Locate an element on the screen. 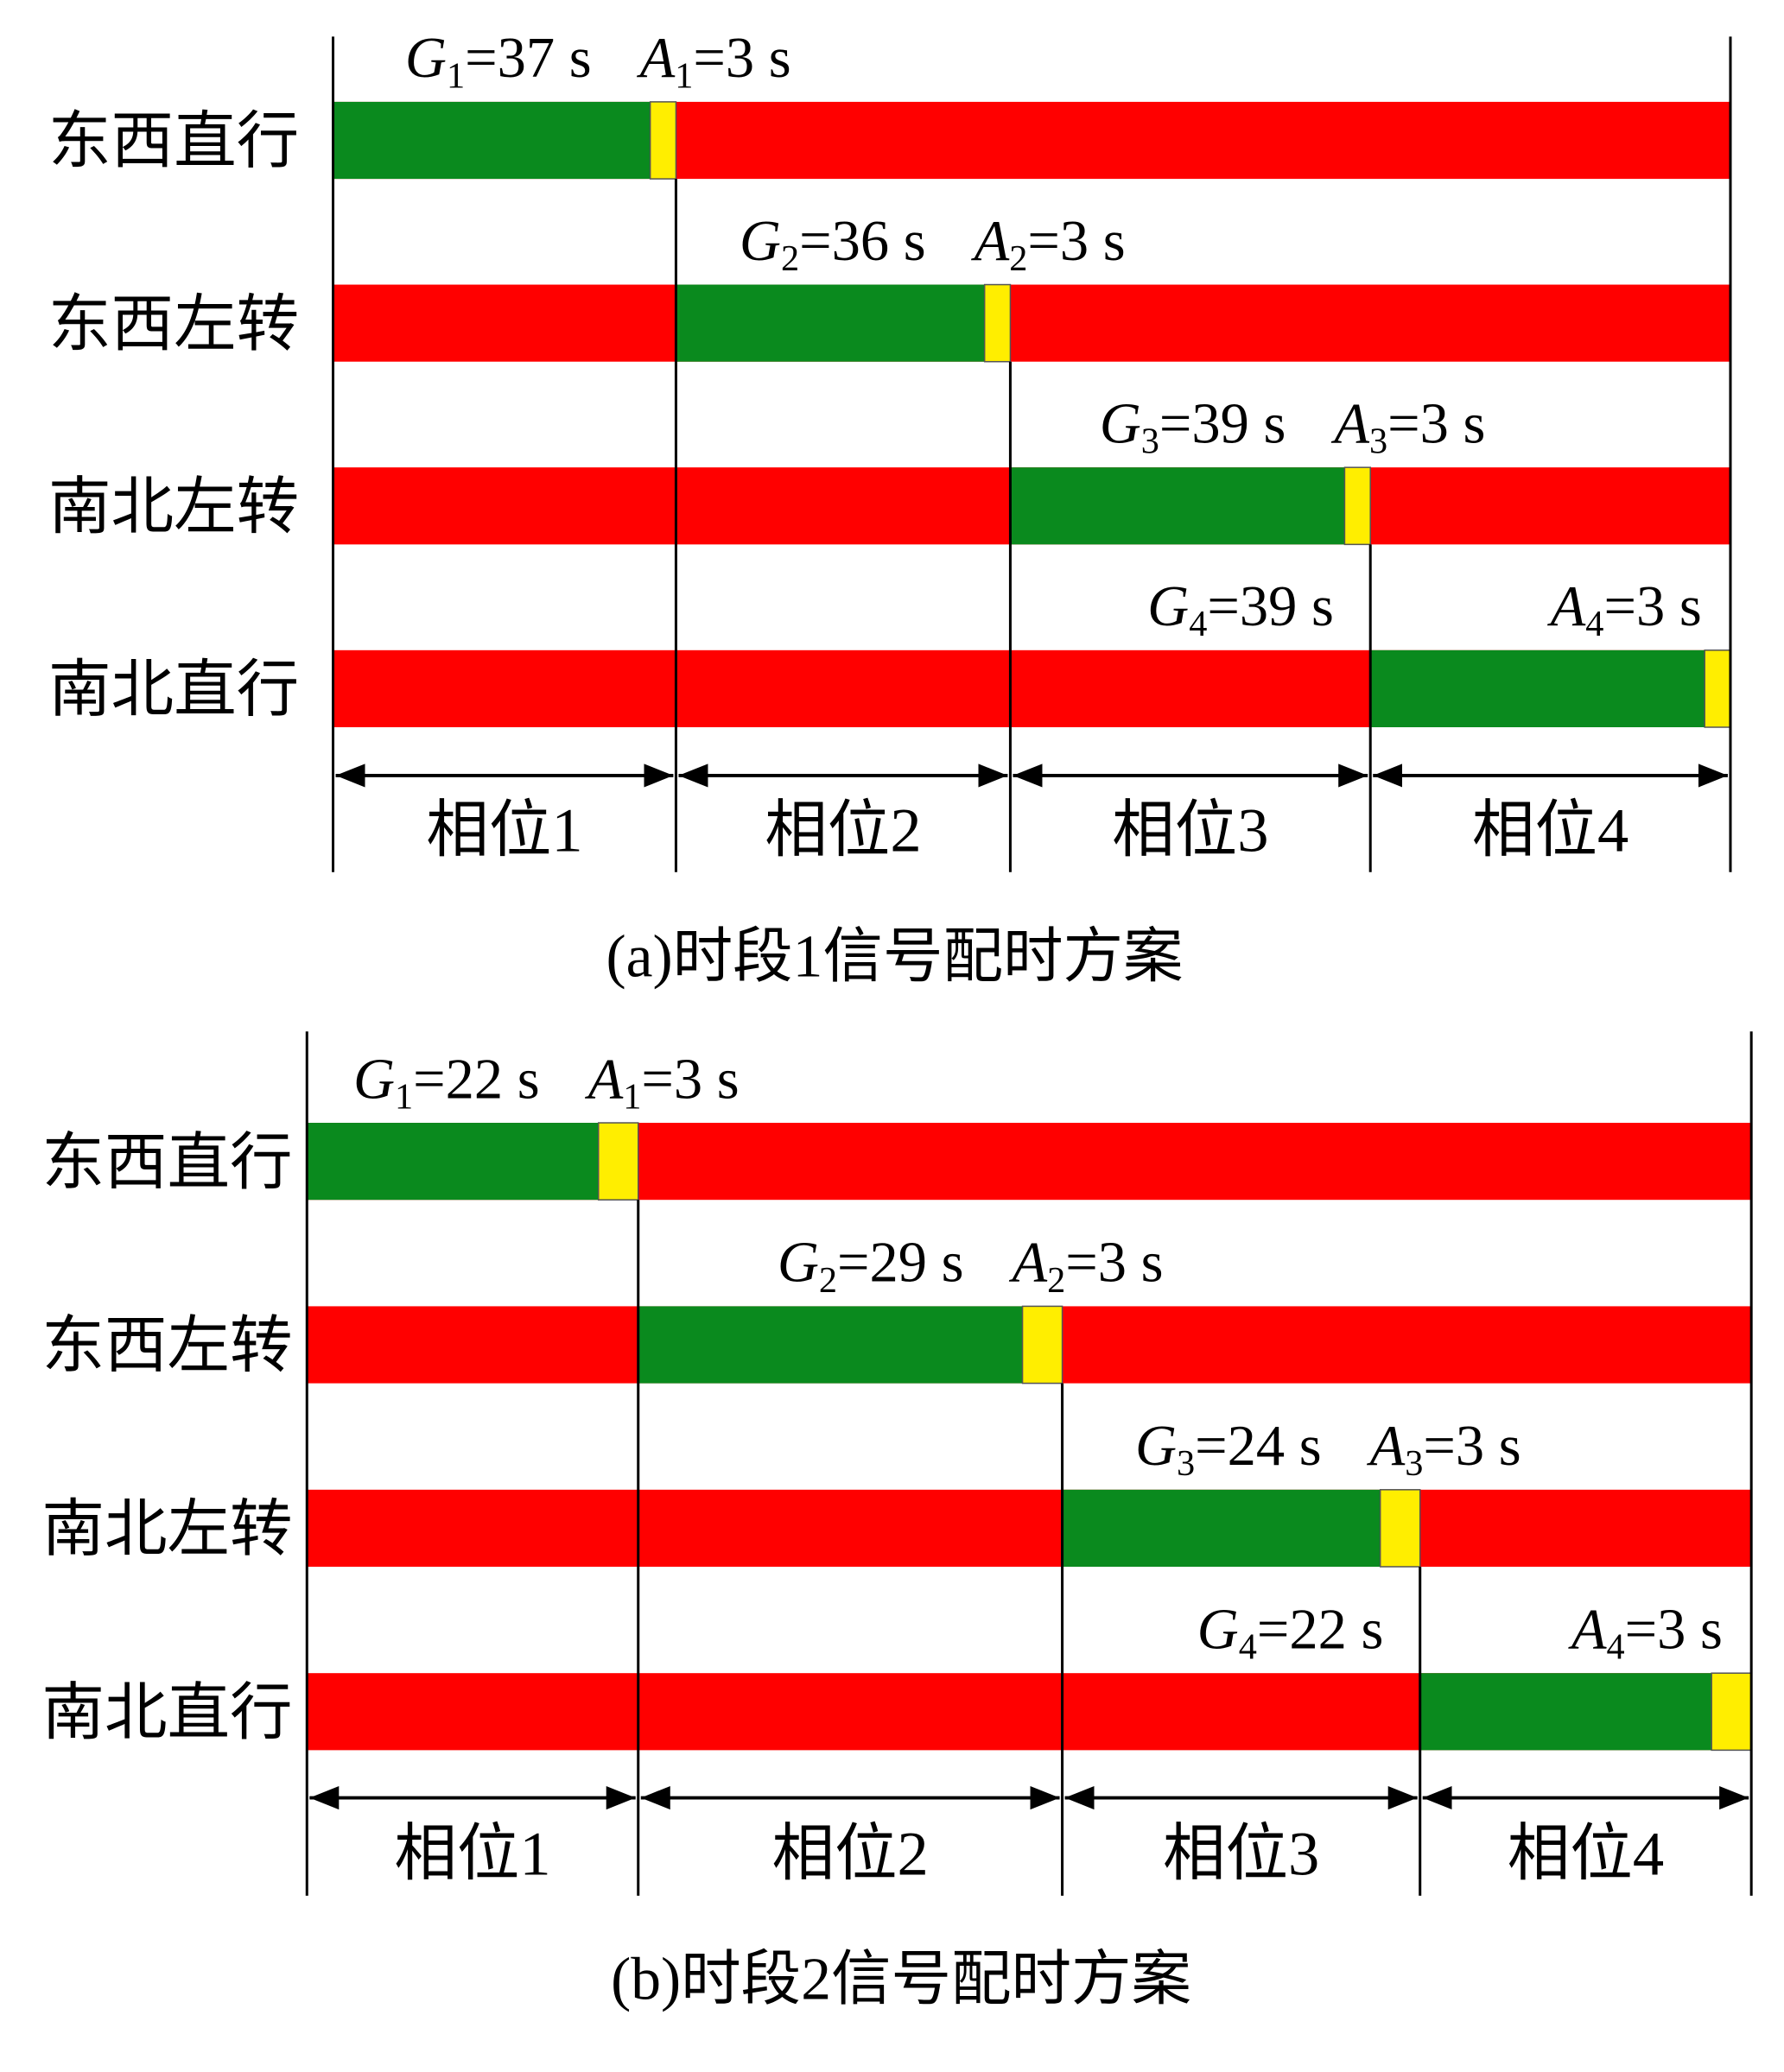 The width and height of the screenshot is (1784, 2072). green-time-label: G1=37 s is located at coordinates (498, 62).